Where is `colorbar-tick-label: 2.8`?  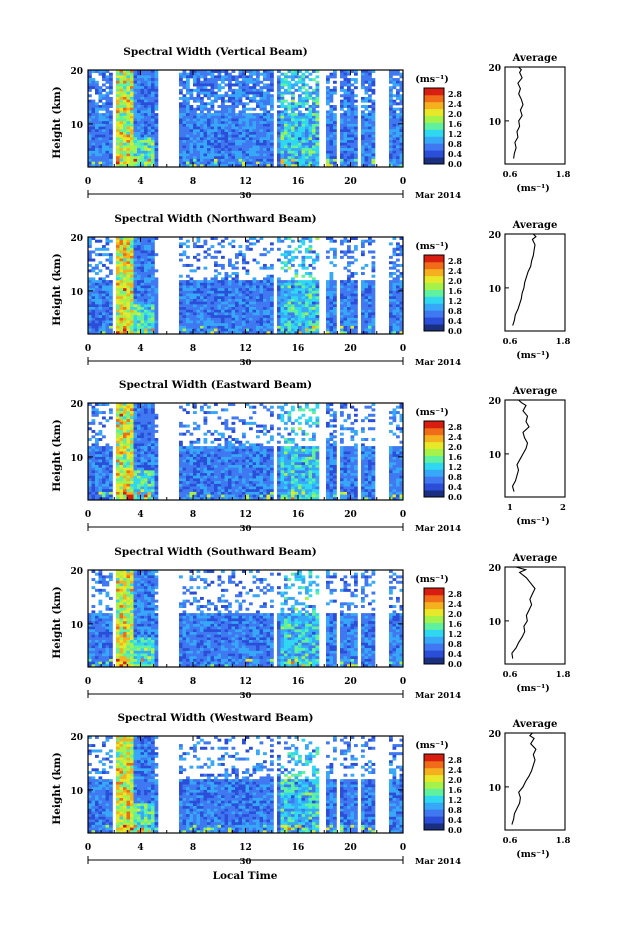 colorbar-tick-label: 2.8 is located at coordinates (455, 594).